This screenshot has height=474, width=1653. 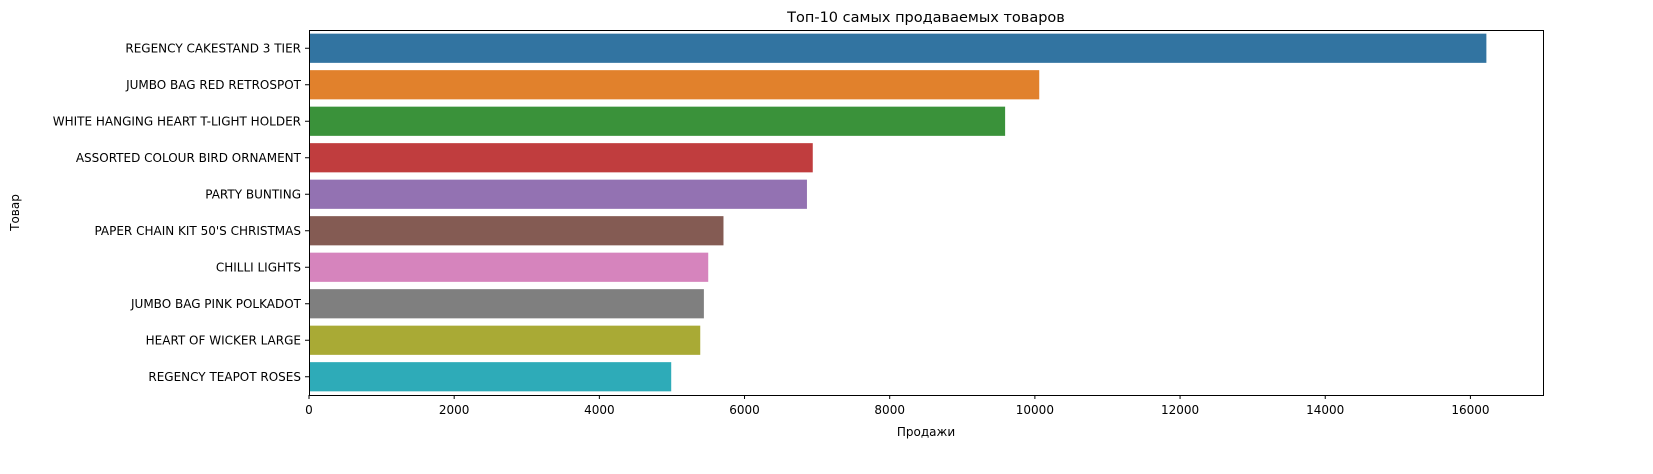 What do you see at coordinates (224, 377) in the screenshot?
I see `y-tick-label: REGENCY TEAPOT ROSES` at bounding box center [224, 377].